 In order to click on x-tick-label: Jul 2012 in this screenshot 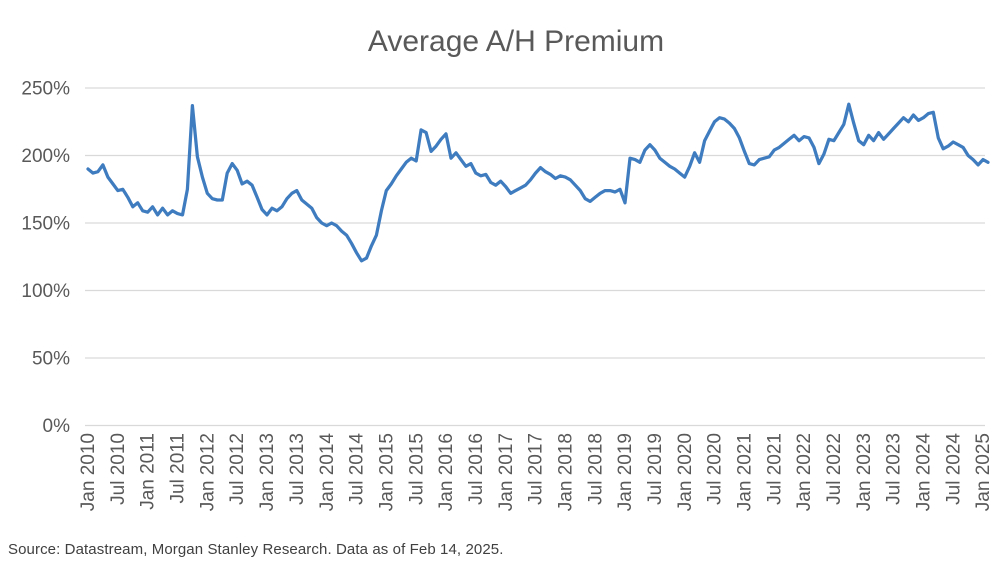, I will do `click(237, 469)`.